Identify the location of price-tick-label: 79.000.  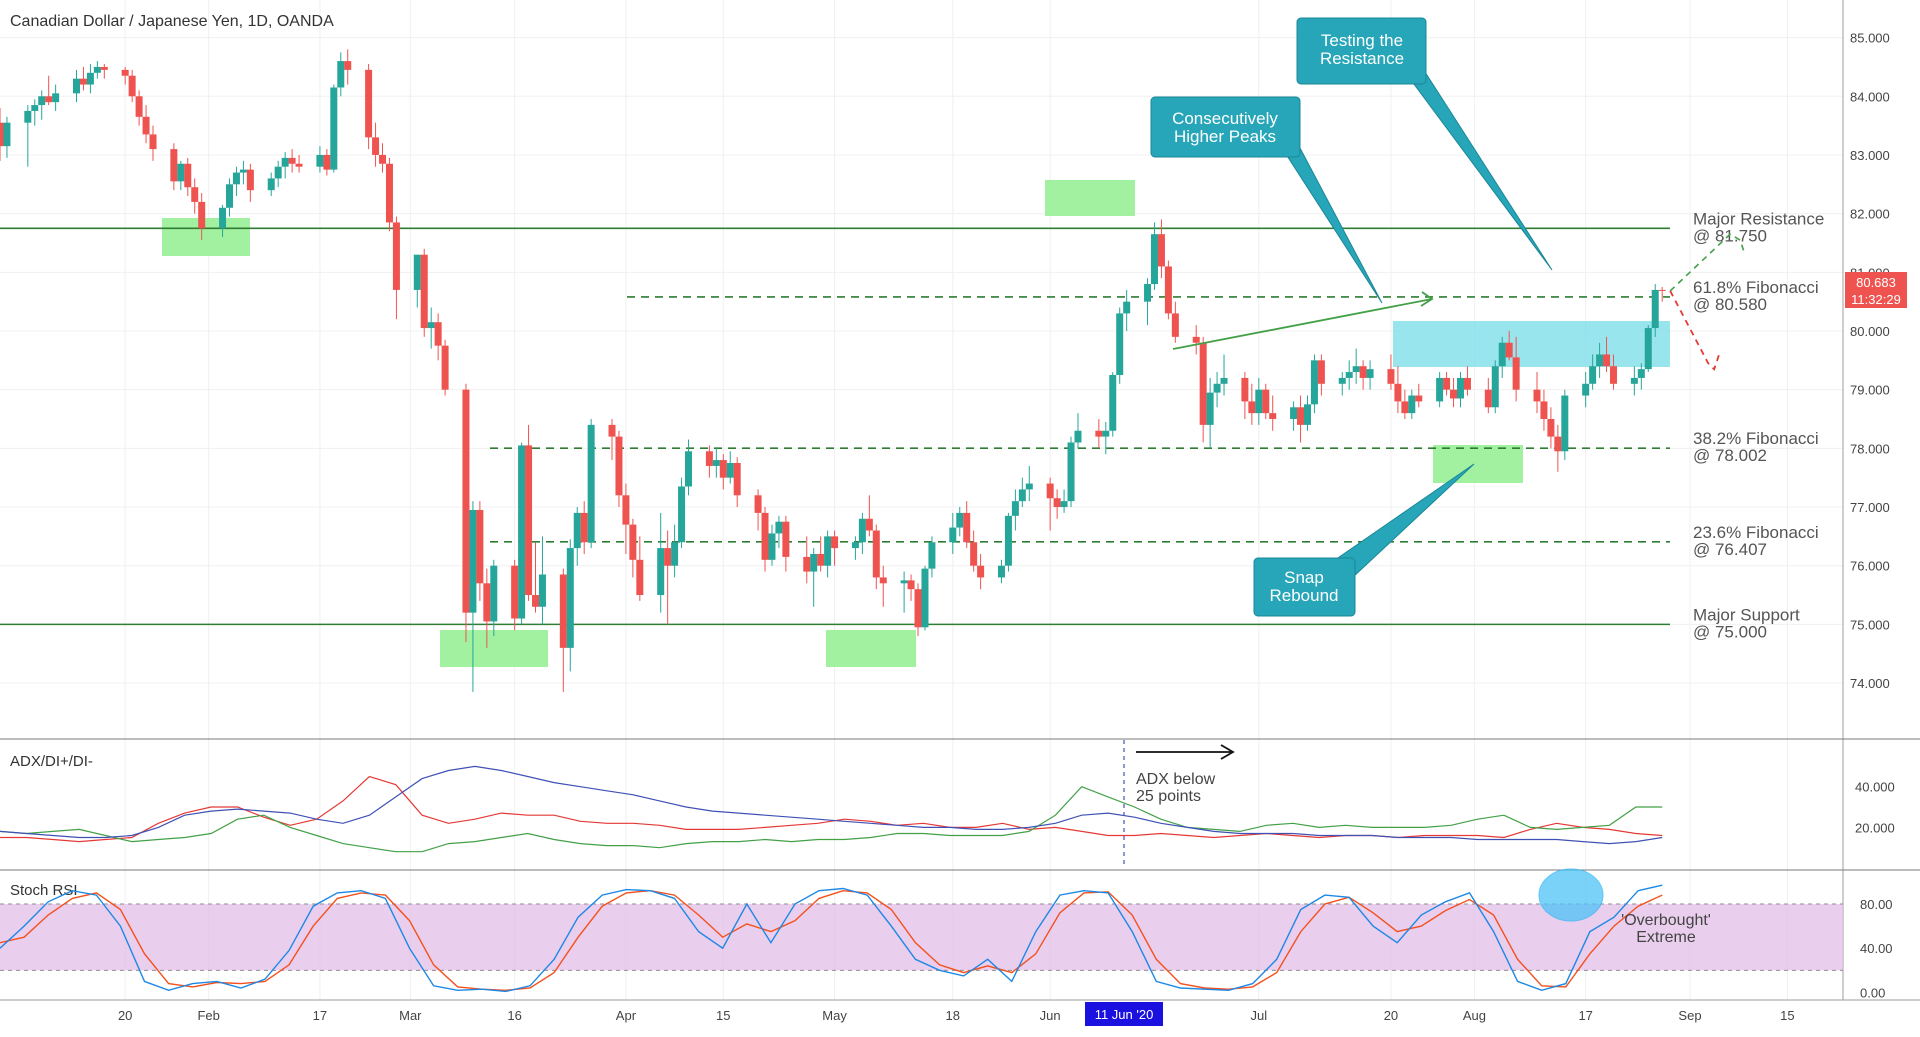
(1870, 390).